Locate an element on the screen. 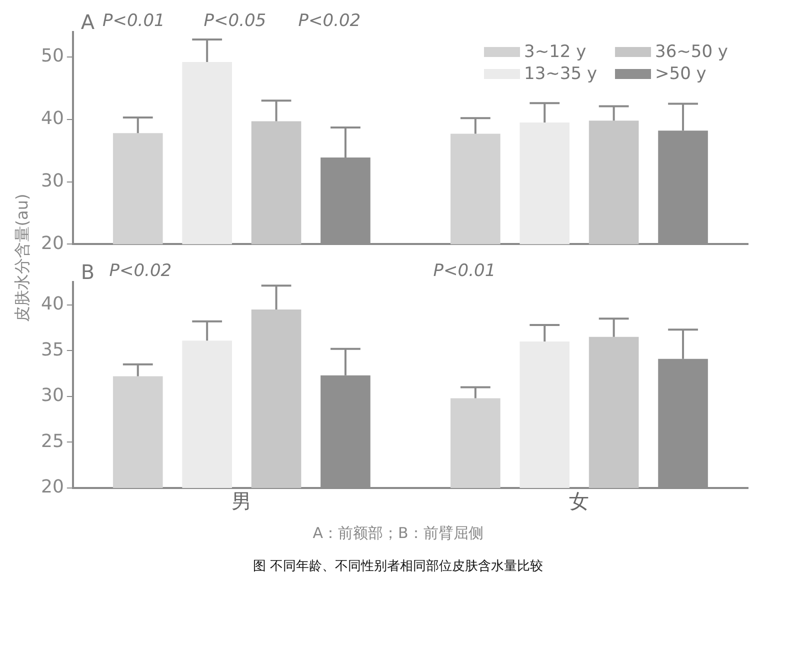 The width and height of the screenshot is (794, 672). x-tick-label: 男 is located at coordinates (242, 501).